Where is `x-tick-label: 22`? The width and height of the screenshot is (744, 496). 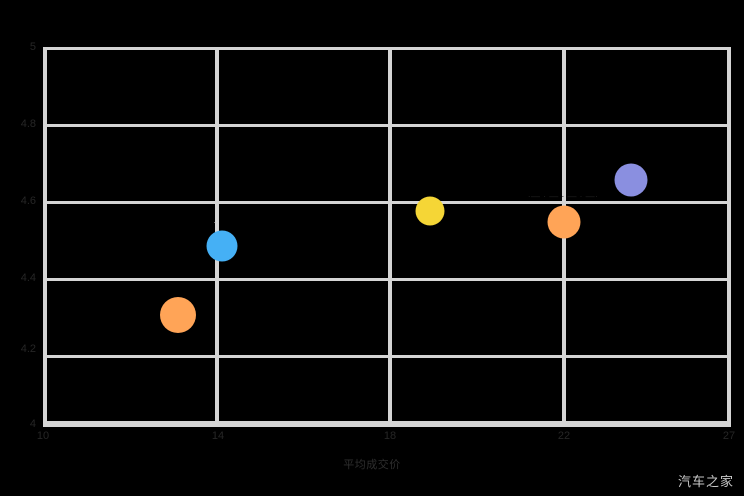 x-tick-label: 22 is located at coordinates (564, 436).